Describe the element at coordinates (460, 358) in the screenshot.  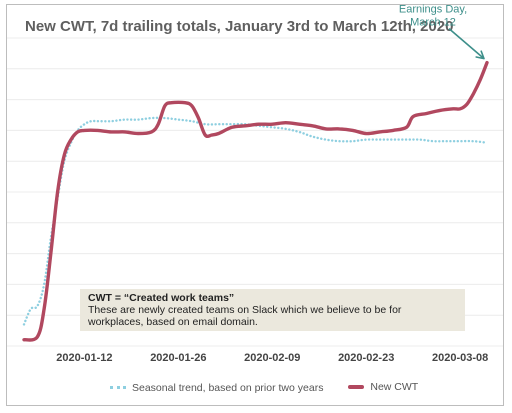
I see `x-tick-label: 2020-03-08` at that location.